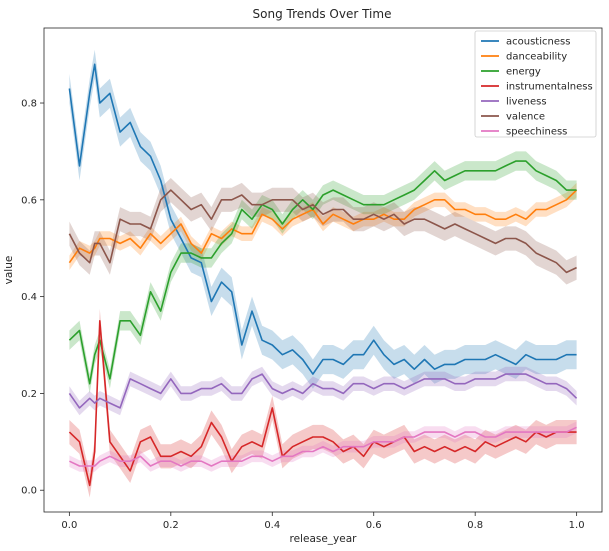 This screenshot has width=609, height=551. What do you see at coordinates (475, 525) in the screenshot?
I see `x-tick-label: 0.8` at bounding box center [475, 525].